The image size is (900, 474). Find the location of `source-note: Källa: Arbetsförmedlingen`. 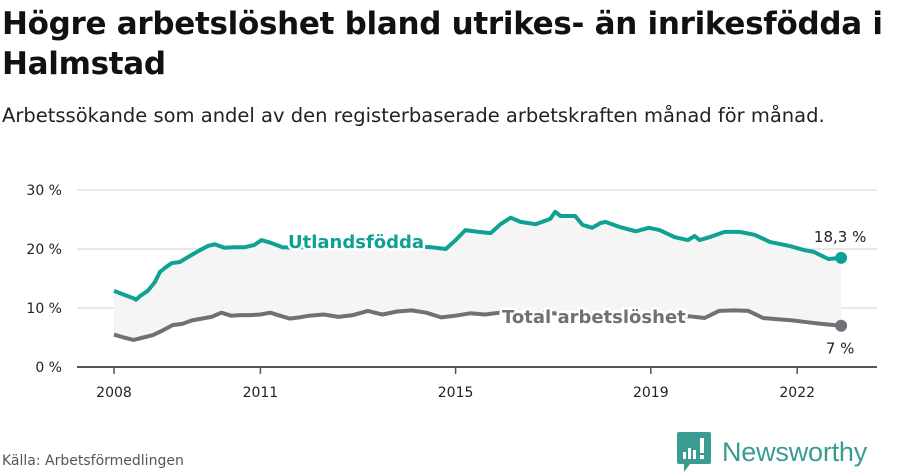

source-note: Källa: Arbetsförmedlingen is located at coordinates (93, 461).